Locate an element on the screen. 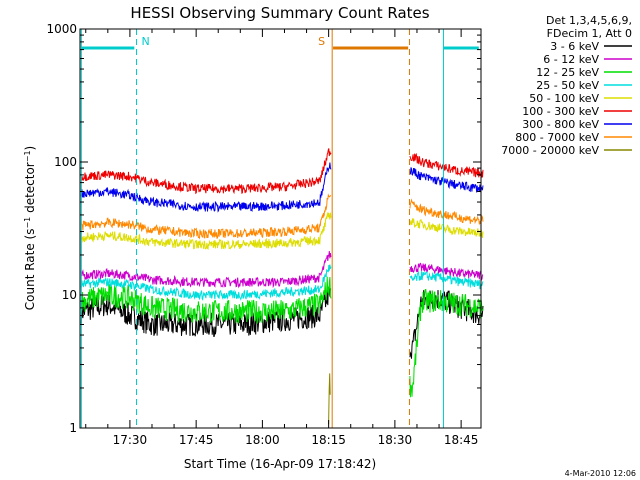 The image size is (640, 480). legend-entry-6: 300 - 800 keV is located at coordinates (560, 124).